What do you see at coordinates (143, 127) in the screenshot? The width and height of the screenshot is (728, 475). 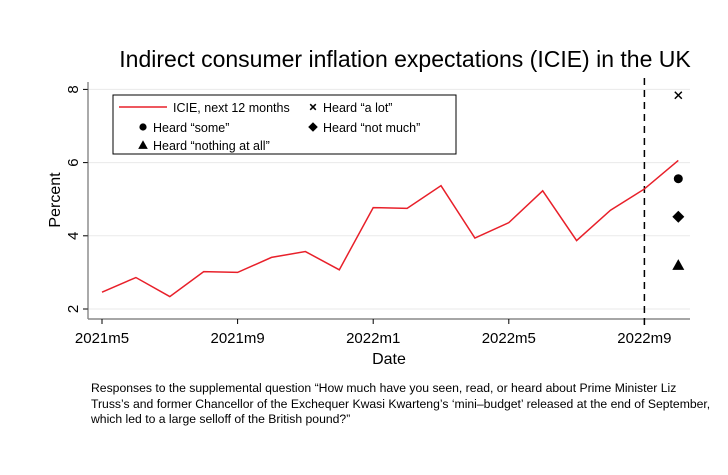 I see `legend-marker-circle` at bounding box center [143, 127].